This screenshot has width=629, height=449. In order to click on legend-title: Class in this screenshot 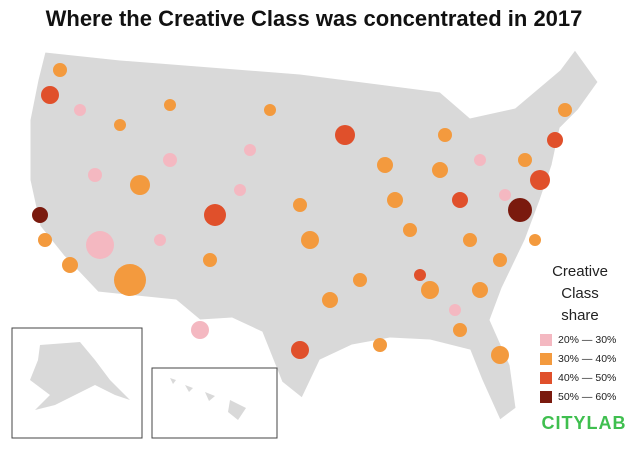, I will do `click(580, 293)`.